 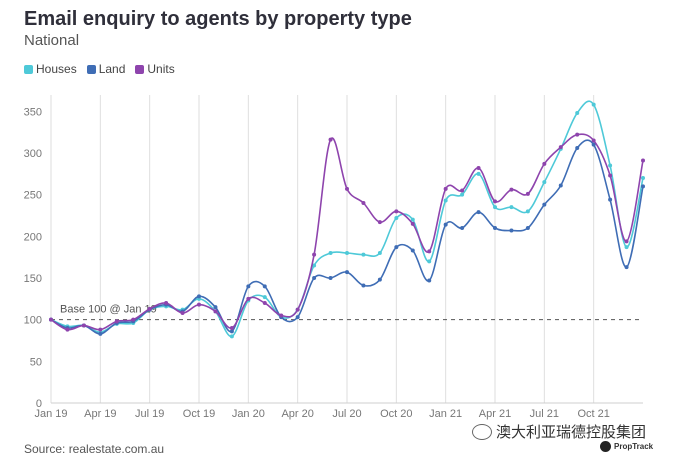 What do you see at coordinates (33, 112) in the screenshot?
I see `y-tick-label: 350` at bounding box center [33, 112].